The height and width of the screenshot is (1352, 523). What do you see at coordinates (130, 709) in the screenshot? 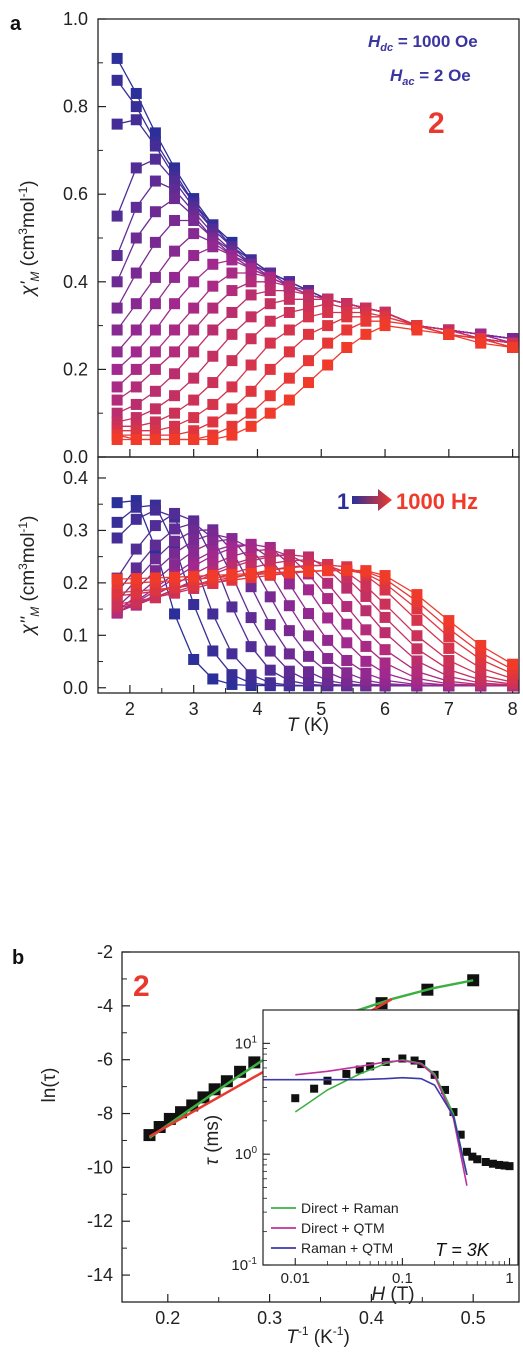
I see `xtick-label-a: 2` at bounding box center [130, 709].